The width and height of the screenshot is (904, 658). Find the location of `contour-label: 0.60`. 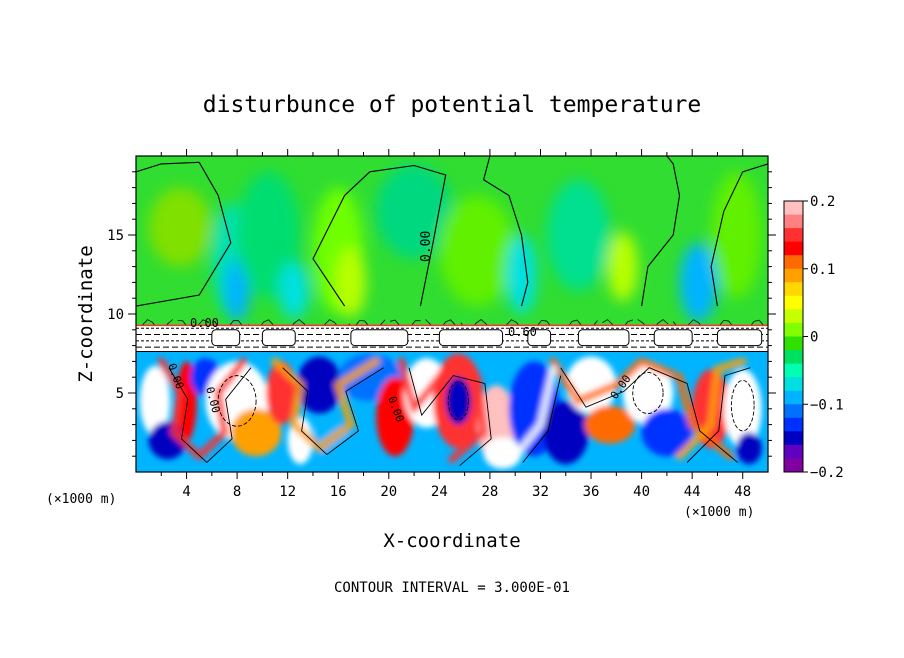

contour-label: 0.60 is located at coordinates (522, 332).